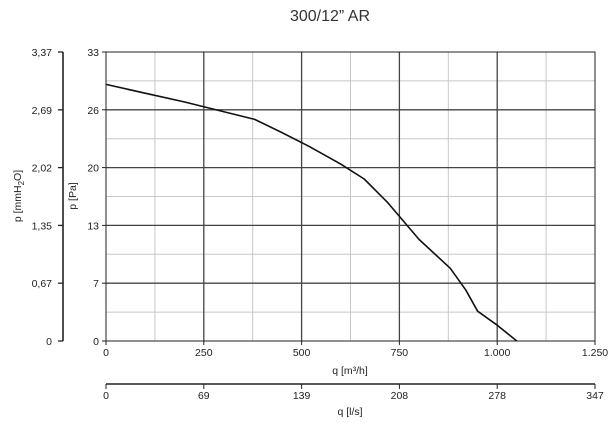 The width and height of the screenshot is (610, 423). I want to click on y2-axis-label: p [mmH2O], so click(19, 196).